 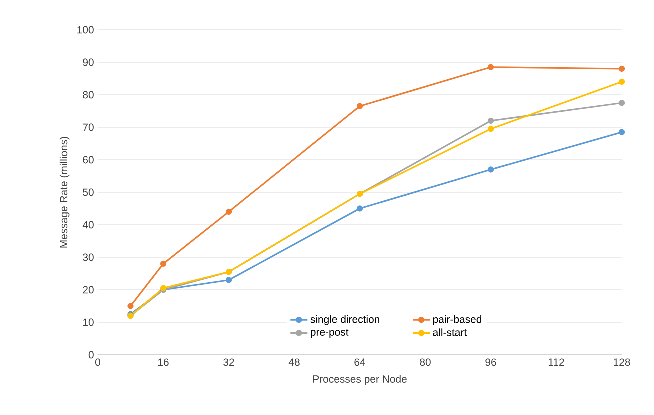 What do you see at coordinates (622, 362) in the screenshot?
I see `x-tick-label: 128` at bounding box center [622, 362].